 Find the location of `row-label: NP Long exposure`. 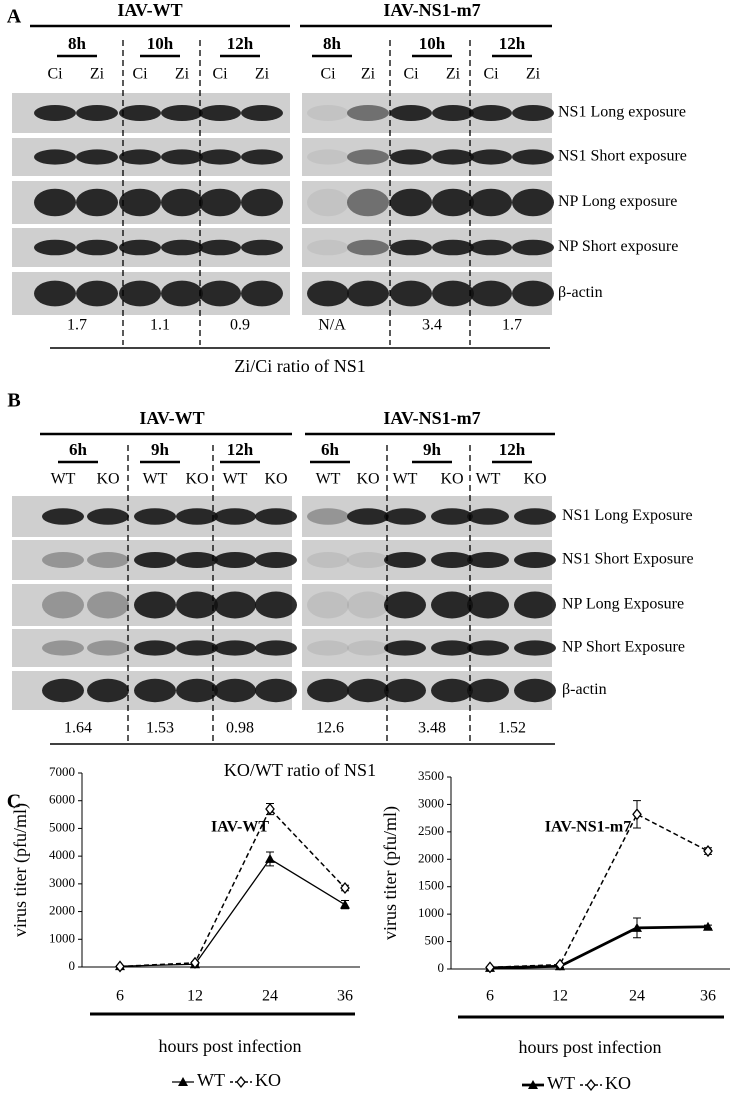

row-label: NP Long exposure is located at coordinates (617, 201).